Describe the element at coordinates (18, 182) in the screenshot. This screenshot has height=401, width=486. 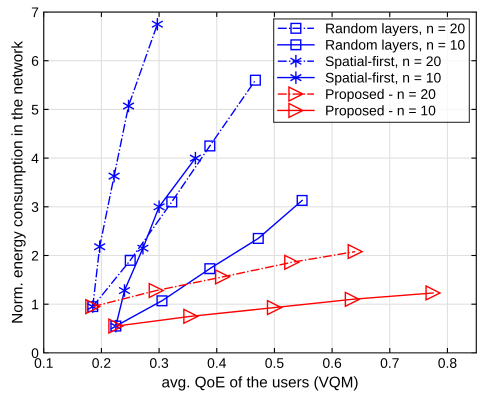
I see `y-axis-title: Norm. energy consumption in the network` at that location.